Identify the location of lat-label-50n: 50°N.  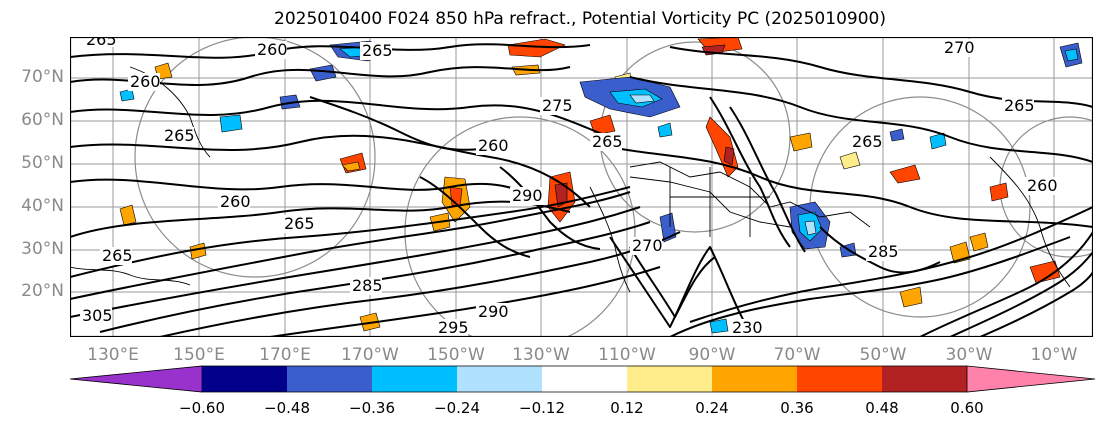
(42, 163).